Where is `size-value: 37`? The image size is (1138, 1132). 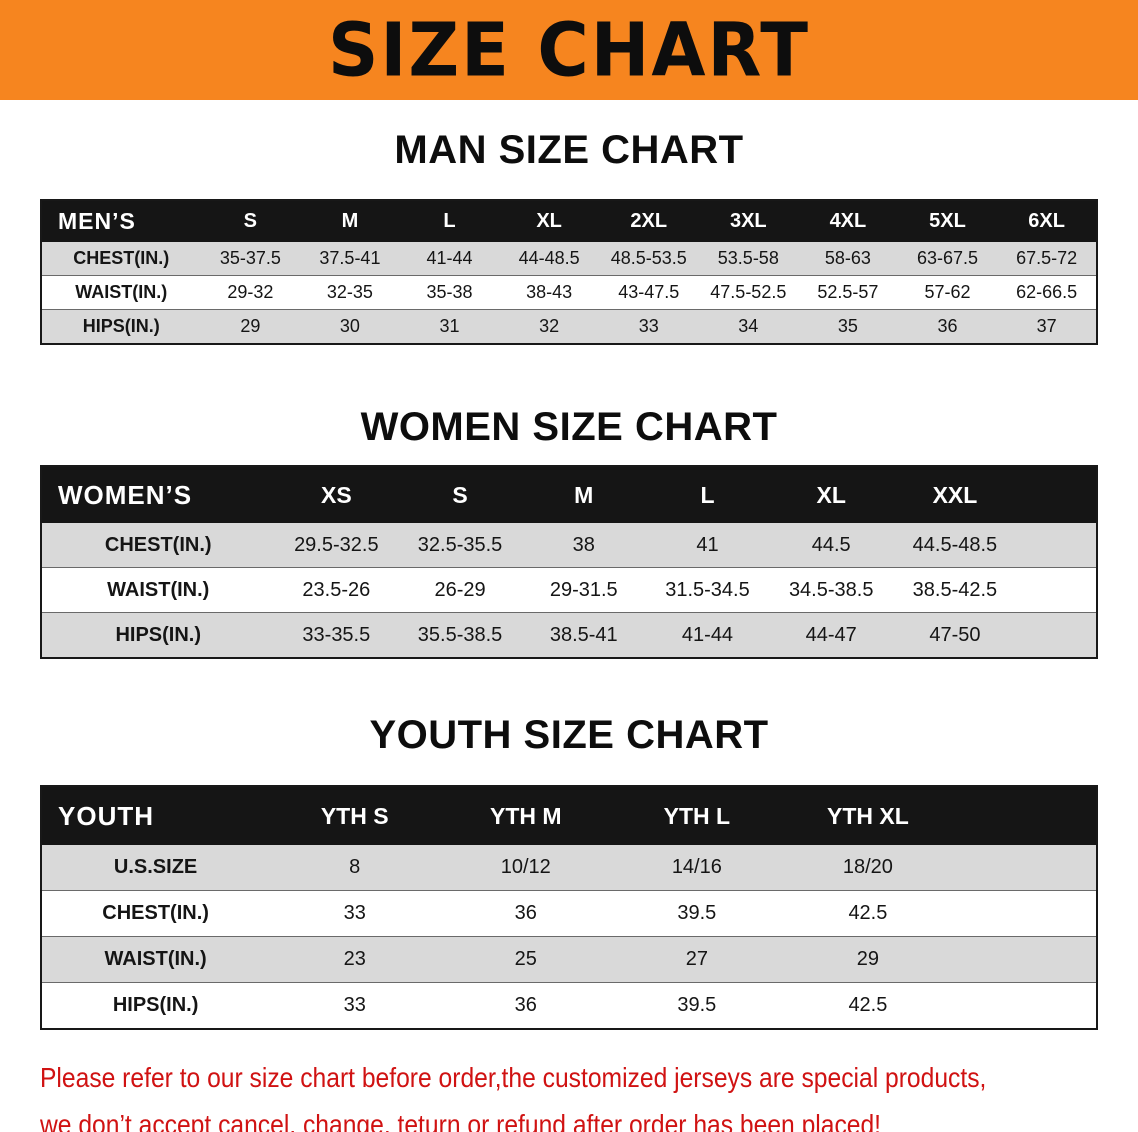 size-value: 37 is located at coordinates (1047, 326).